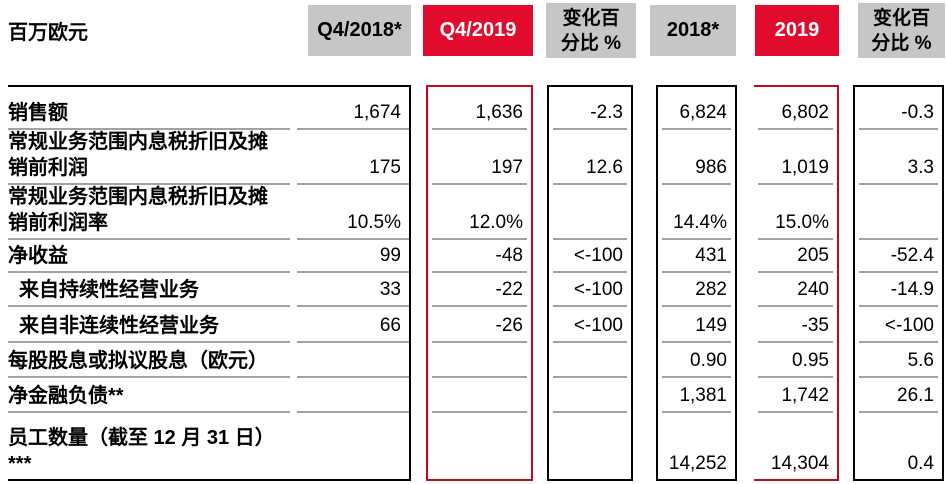  Describe the element at coordinates (479, 290) in the screenshot. I see `table-cell: -22` at that location.